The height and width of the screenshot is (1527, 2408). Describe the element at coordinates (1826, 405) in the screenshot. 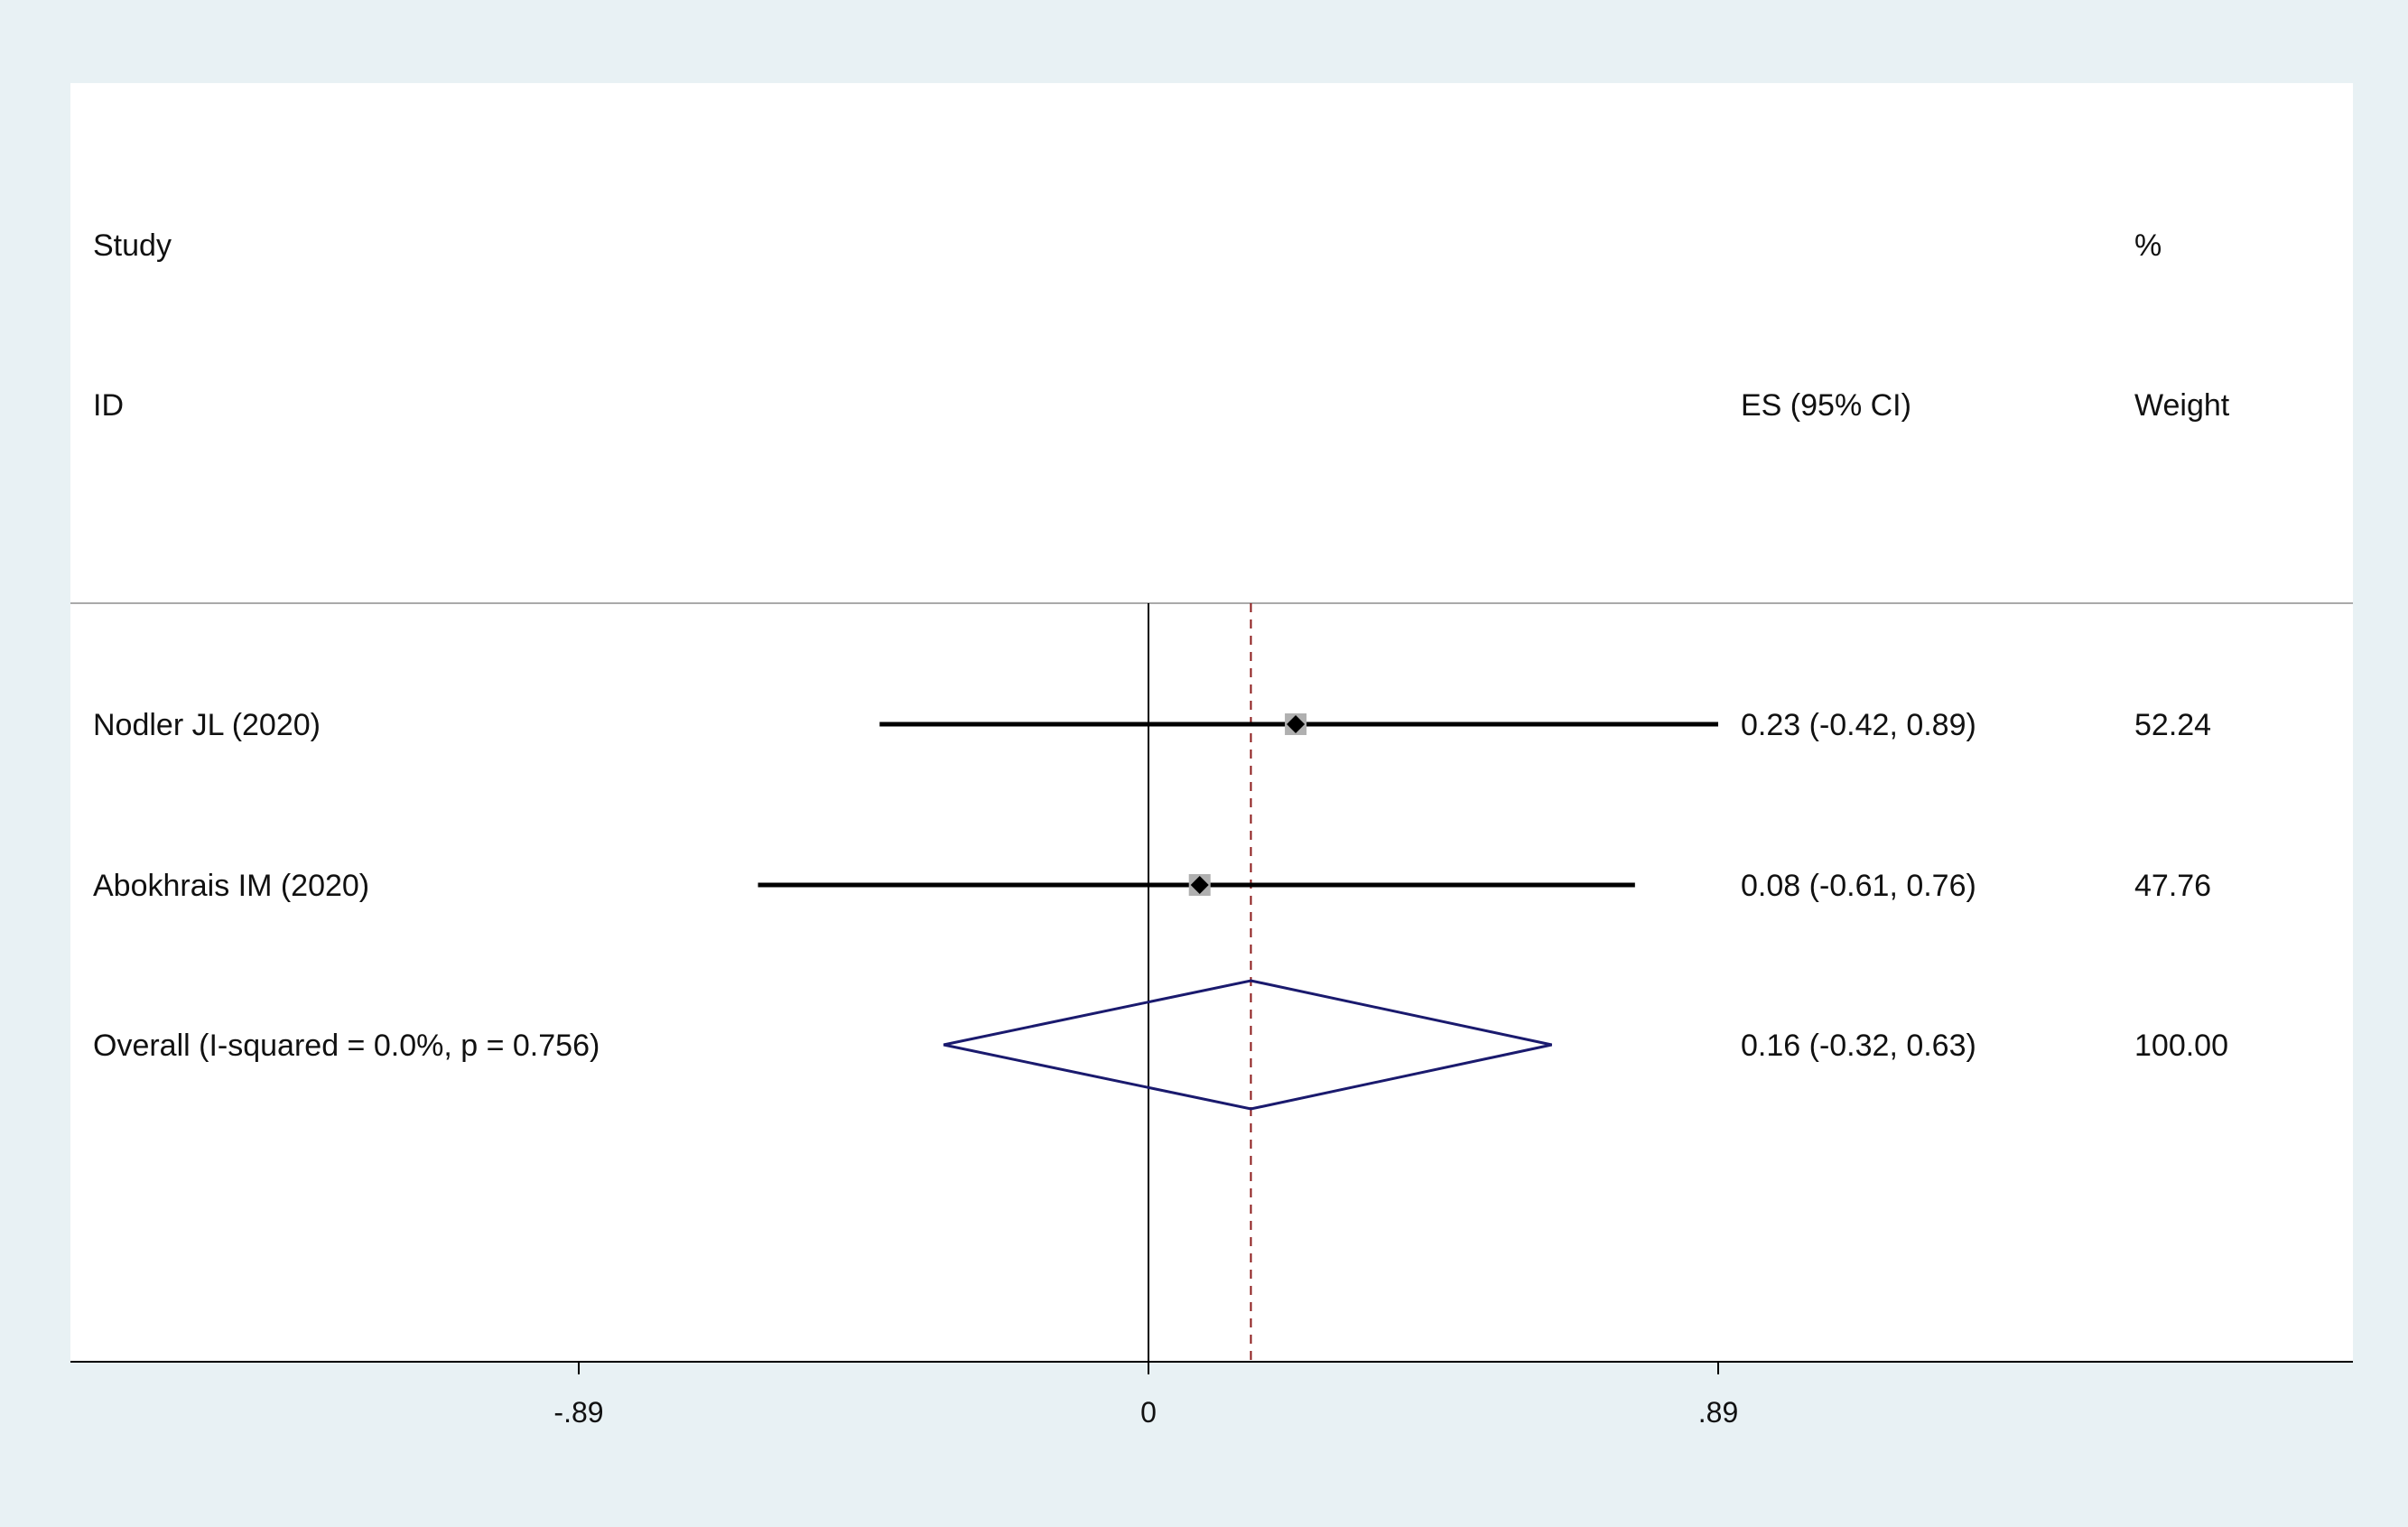

I see `es-header: ES (95% CI)` at that location.